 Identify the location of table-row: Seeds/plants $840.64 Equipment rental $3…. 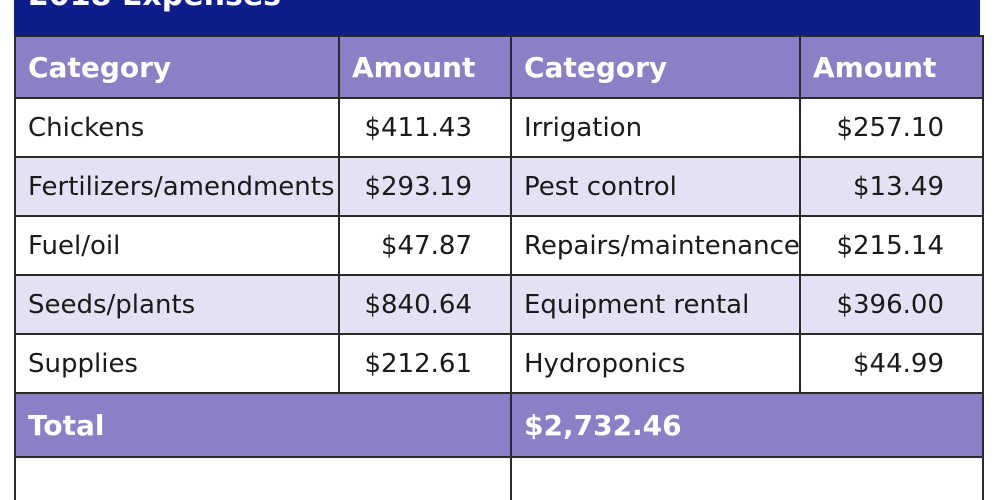
(499, 304).